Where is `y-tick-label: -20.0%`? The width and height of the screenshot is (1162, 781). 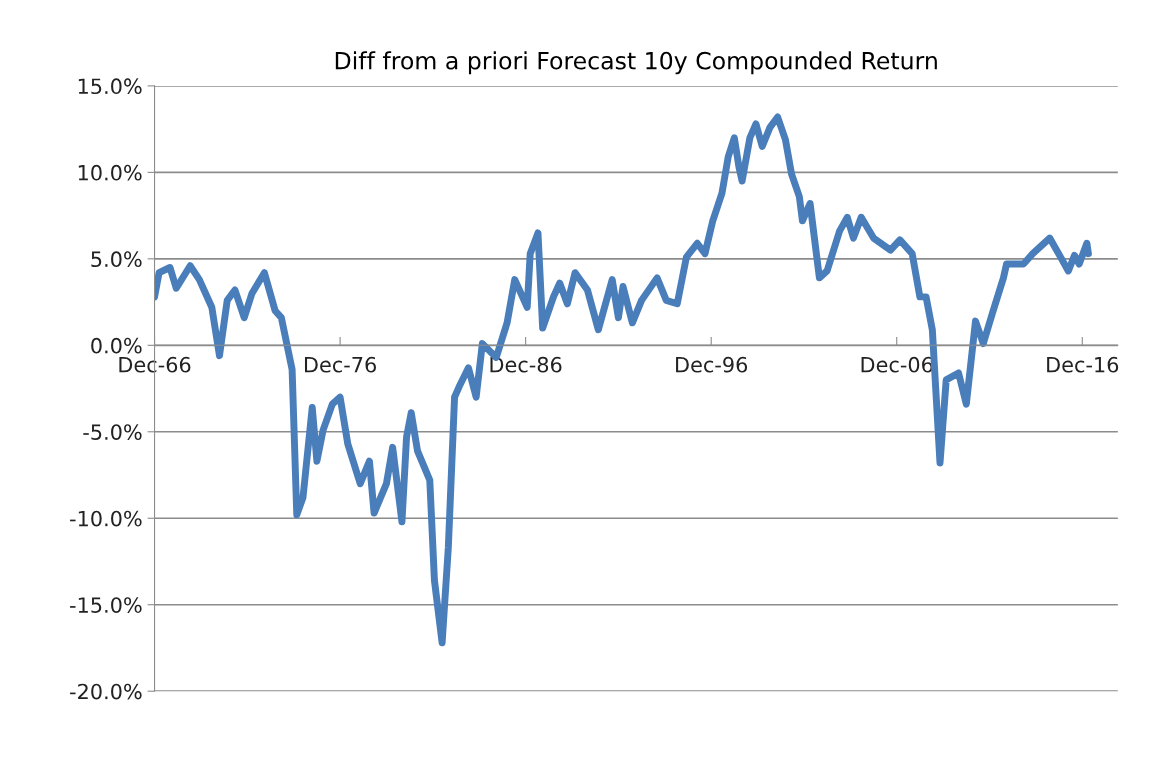 y-tick-label: -20.0% is located at coordinates (106, 691).